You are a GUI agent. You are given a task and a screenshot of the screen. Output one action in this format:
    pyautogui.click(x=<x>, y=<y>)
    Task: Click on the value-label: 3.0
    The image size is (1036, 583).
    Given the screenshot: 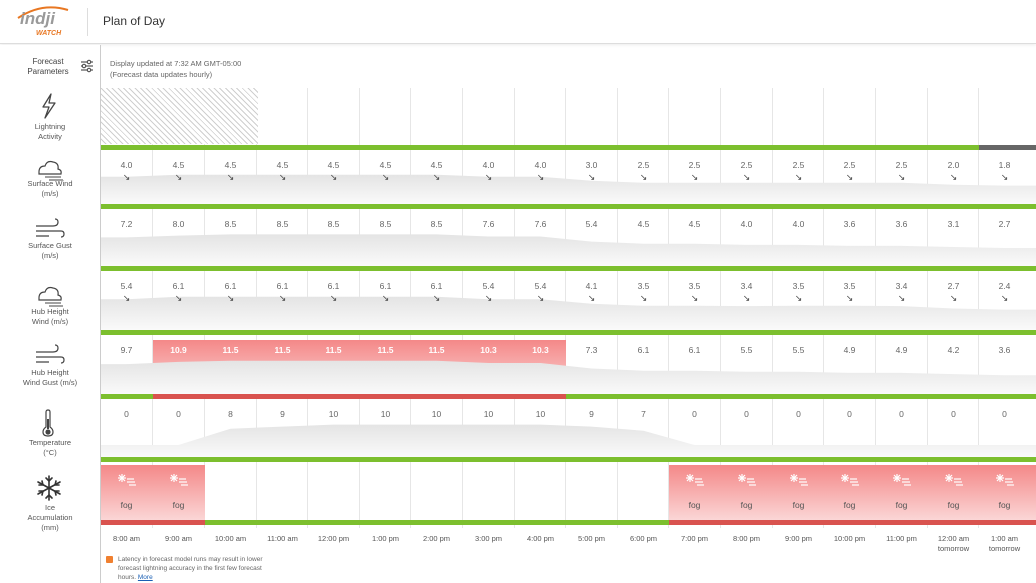 What is the action you would take?
    pyautogui.click(x=591, y=165)
    